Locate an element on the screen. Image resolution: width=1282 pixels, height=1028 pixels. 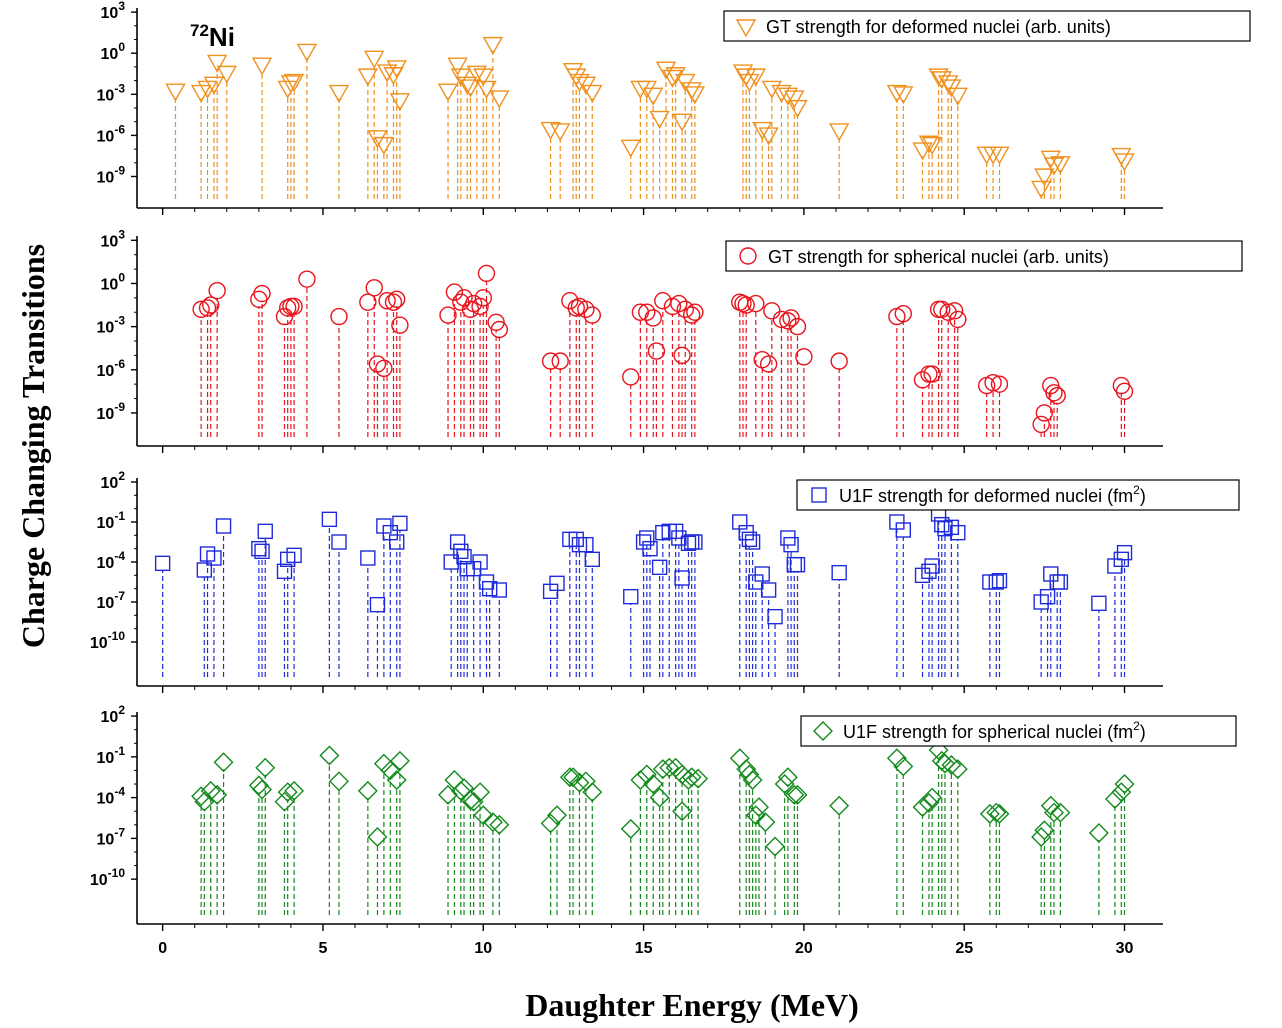
legend-label: U1F strength for spherical nuclei (fm2) is located at coordinates (994, 730).